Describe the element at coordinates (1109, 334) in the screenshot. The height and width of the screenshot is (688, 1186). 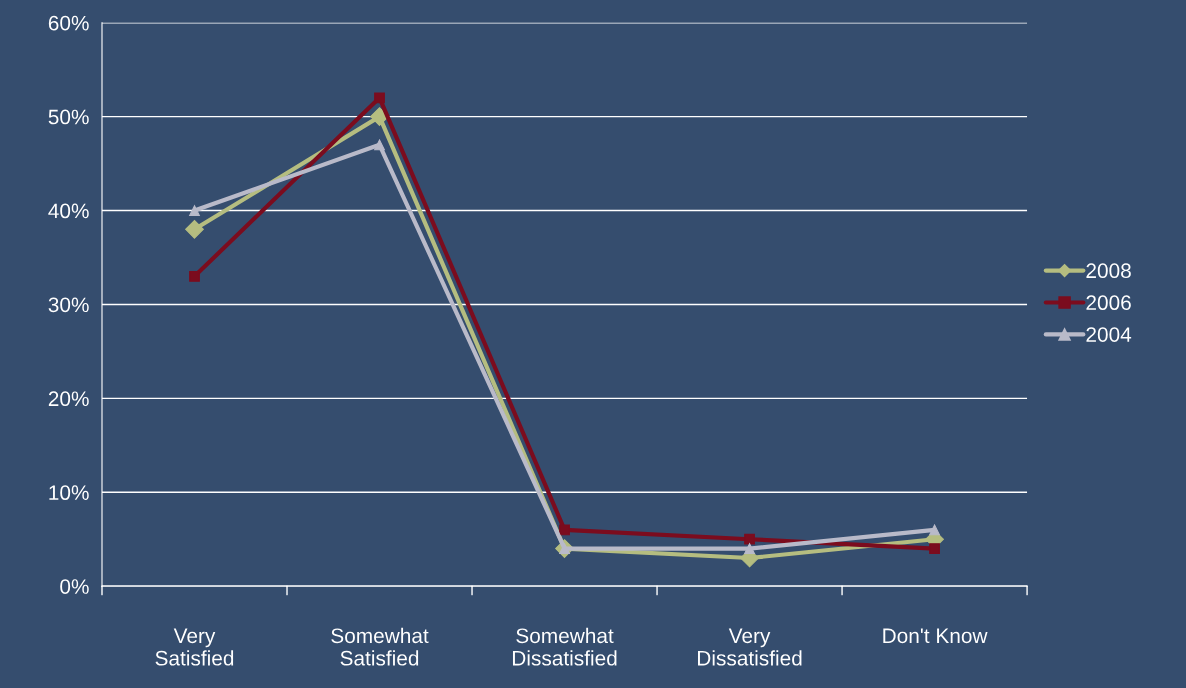
I see `legend-label: 2004` at that location.